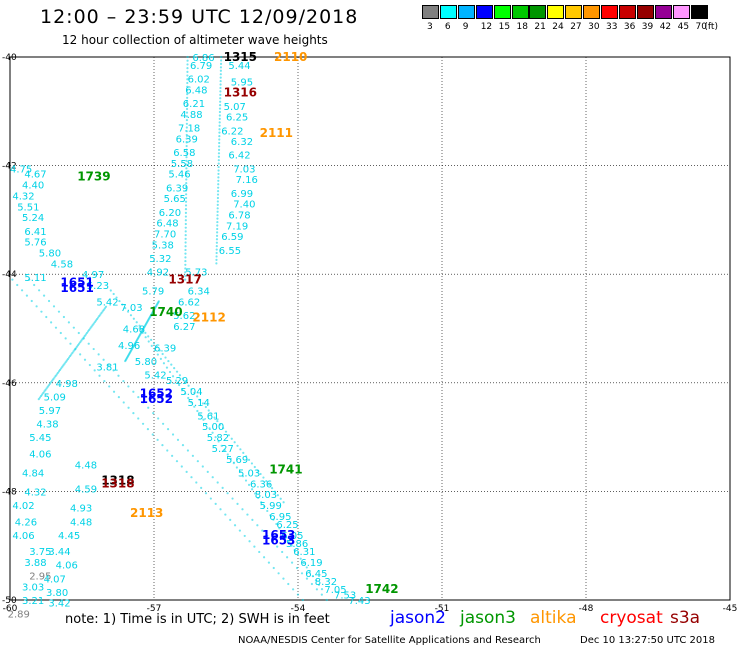 This screenshot has height=650, width=740. I want to click on pass-time-label: 1740, so click(165, 312).